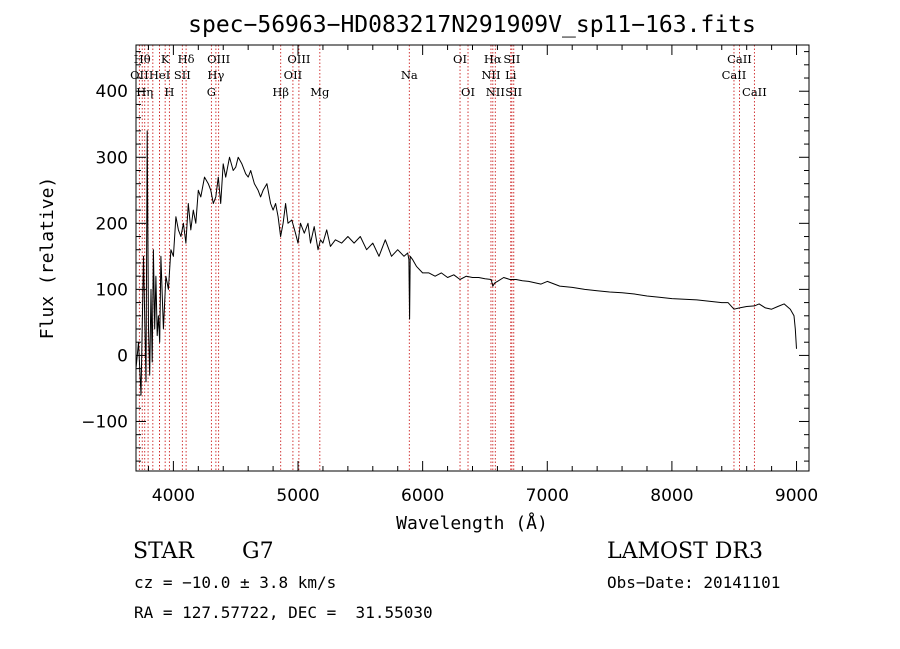  I want to click on redshift-readout: cz = −10.0 ± 3.8 km/s, so click(235, 582).